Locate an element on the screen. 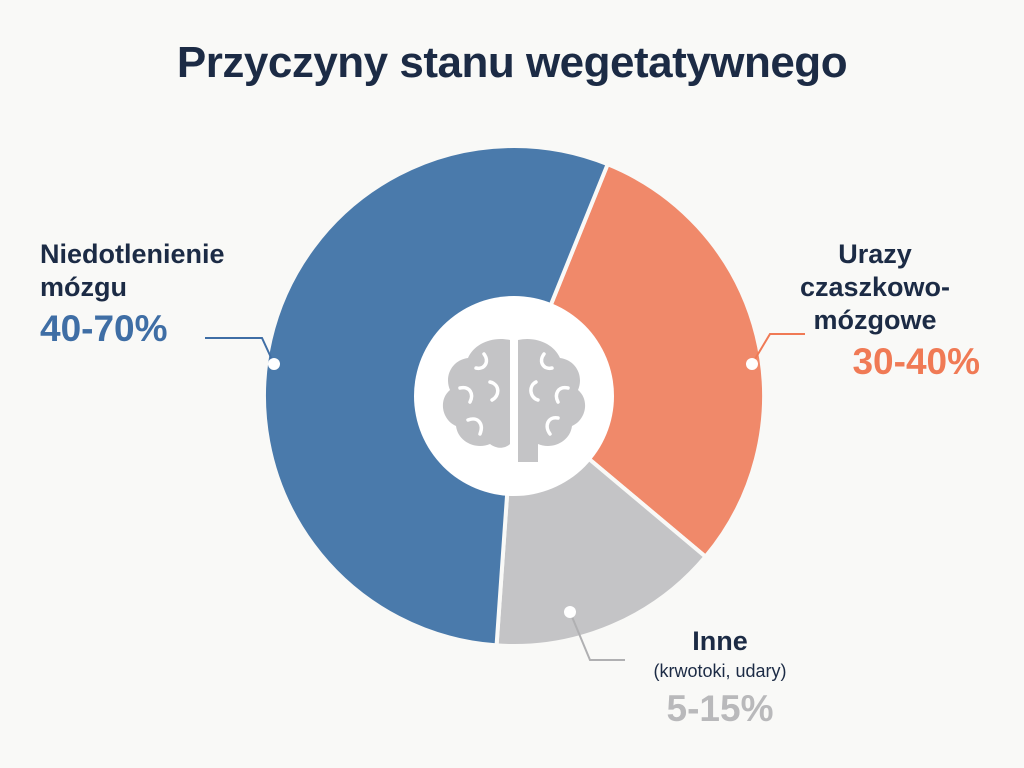 The width and height of the screenshot is (1024, 768). slice-name-line: mózgu is located at coordinates (83, 287).